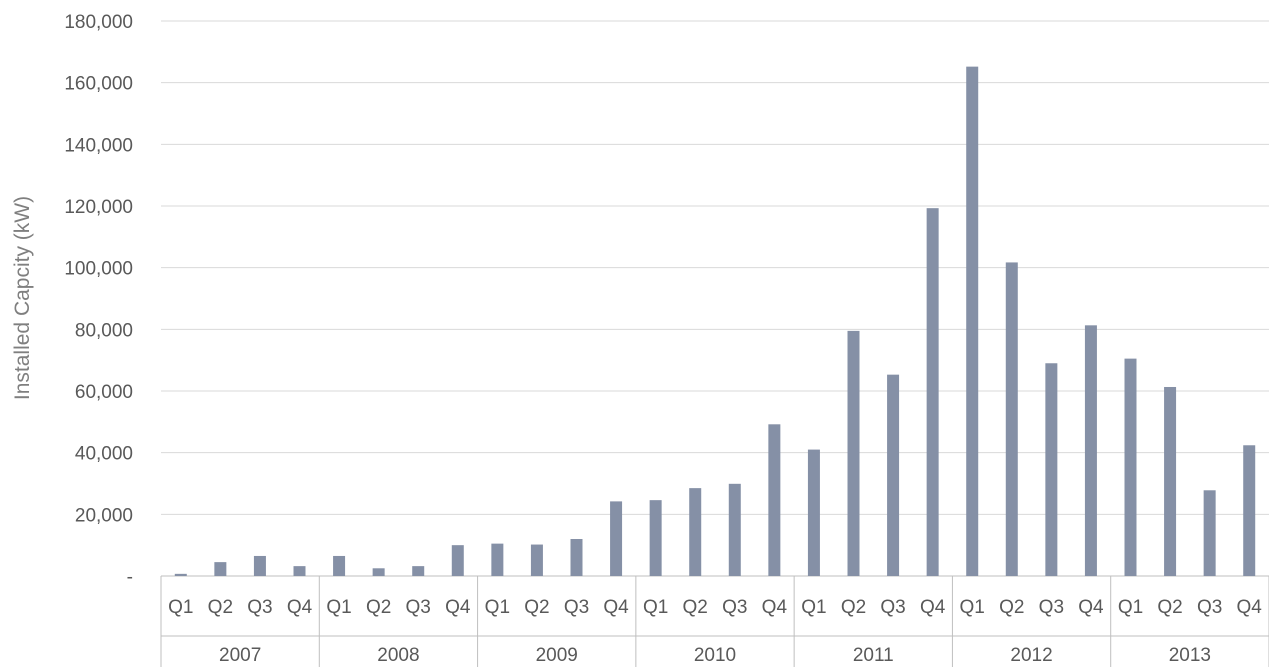 The image size is (1269, 672). I want to click on y-tick-label: 100,000, so click(98, 269).